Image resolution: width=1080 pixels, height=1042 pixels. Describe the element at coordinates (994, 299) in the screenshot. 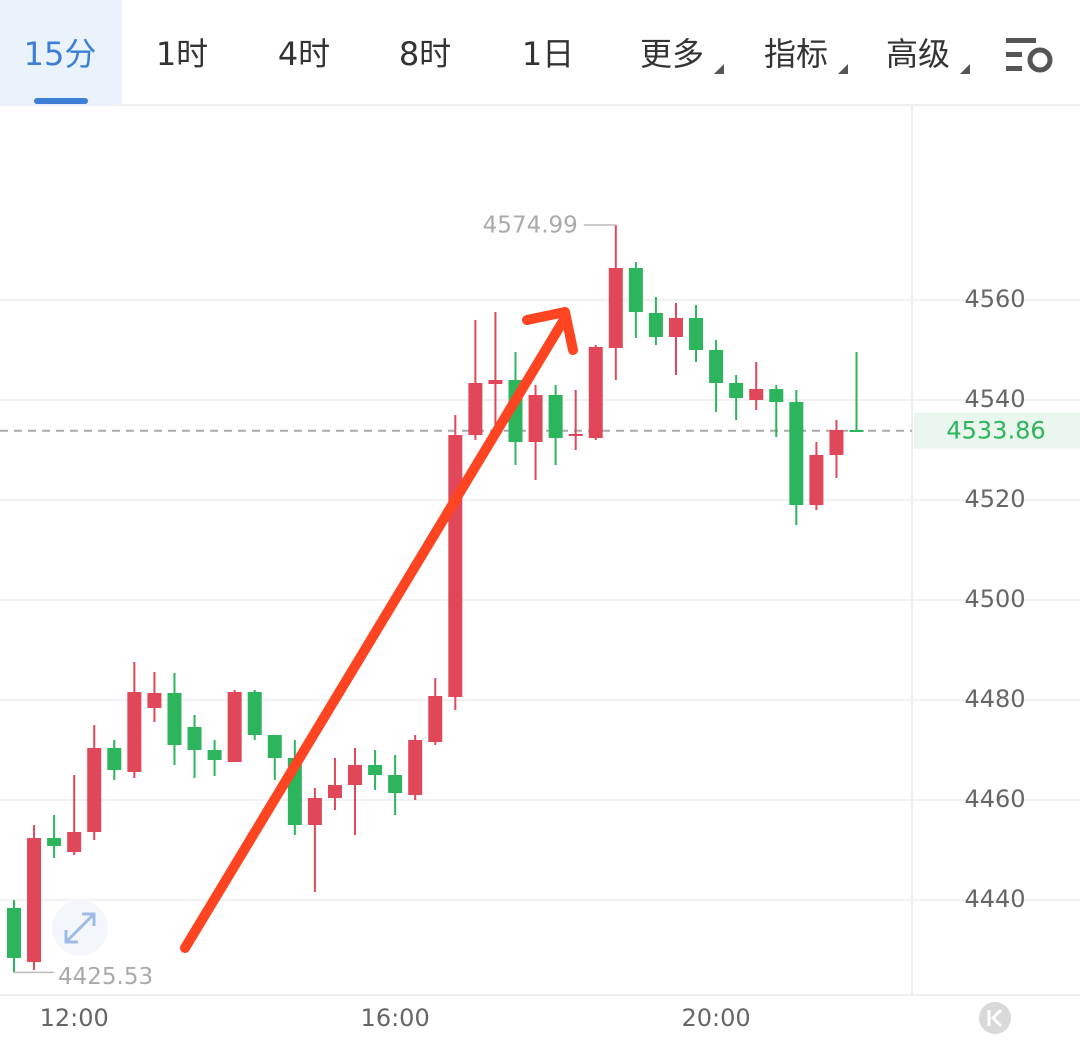

I see `y-tick-label: 4560` at that location.